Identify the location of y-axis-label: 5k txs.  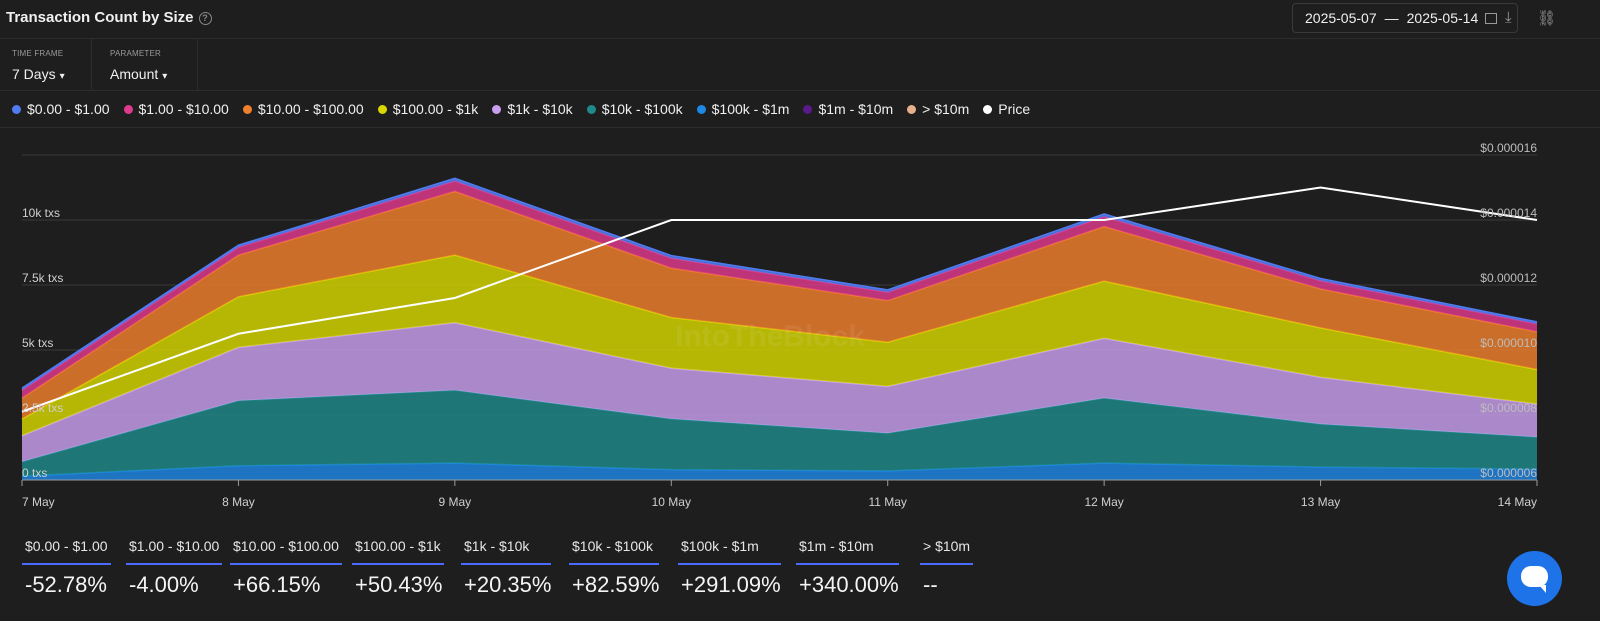
(37, 343).